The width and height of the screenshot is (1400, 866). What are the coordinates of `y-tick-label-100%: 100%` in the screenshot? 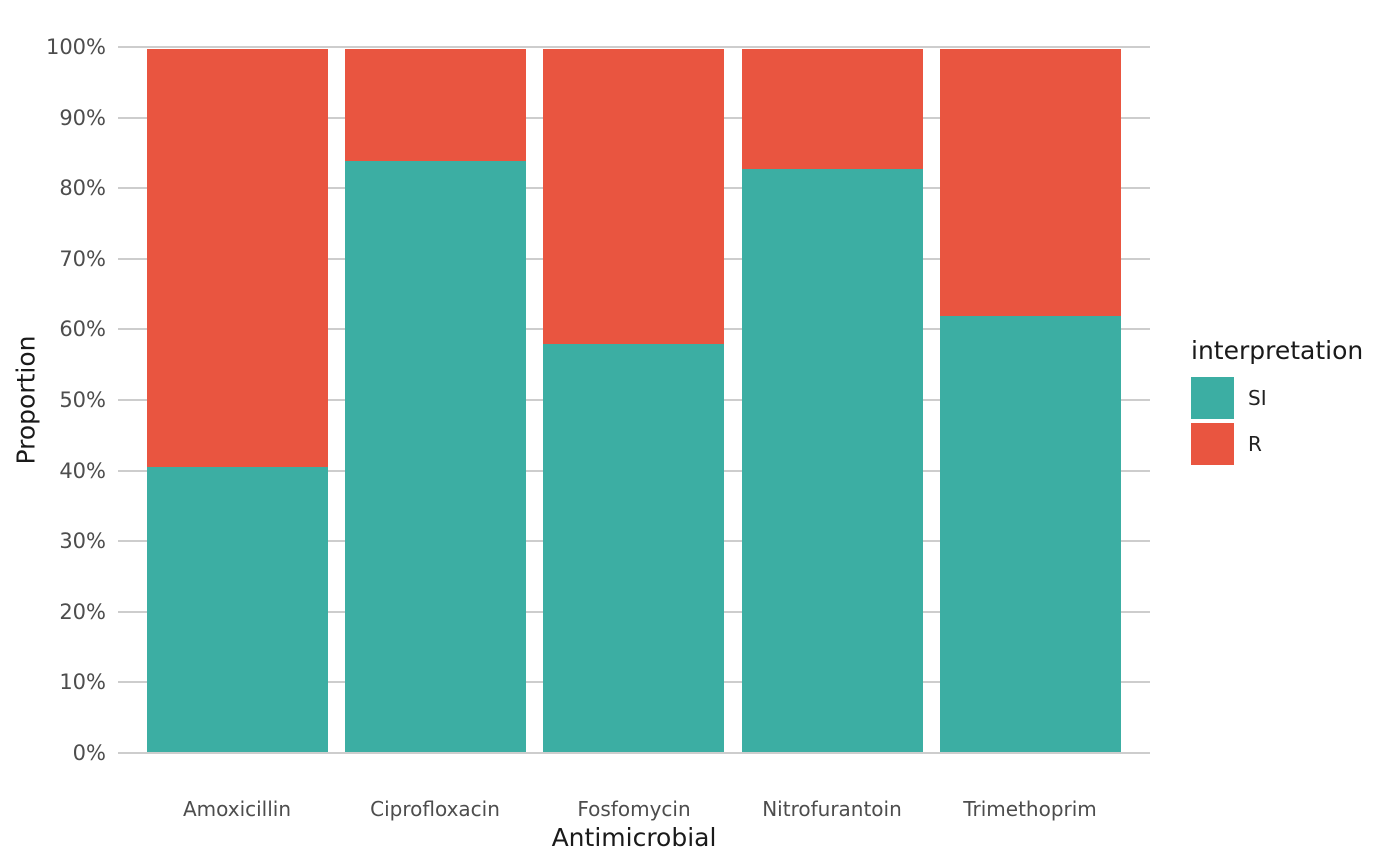 It's located at (75, 47).